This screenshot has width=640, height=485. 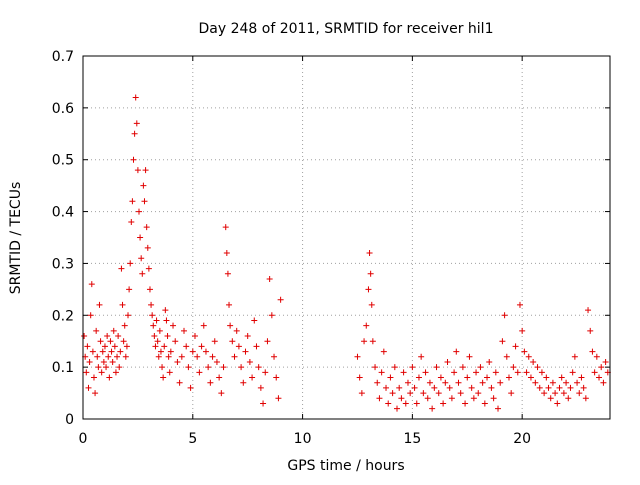 I want to click on y-tick-label: 0.6, so click(x=63, y=109).